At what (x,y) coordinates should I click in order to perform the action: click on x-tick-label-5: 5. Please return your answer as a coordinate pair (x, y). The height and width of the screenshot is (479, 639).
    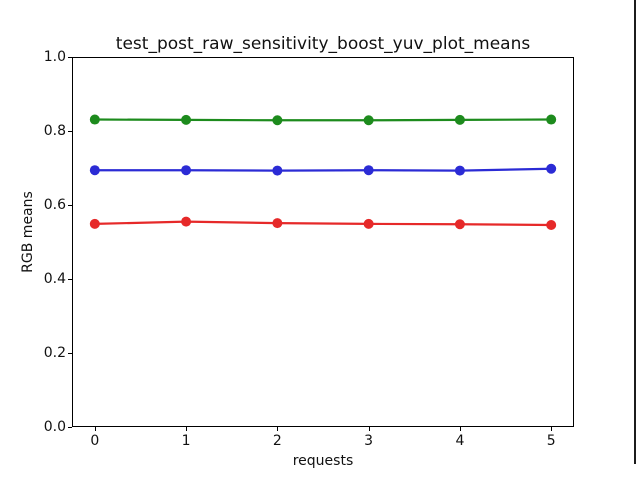
    Looking at the image, I should click on (551, 441).